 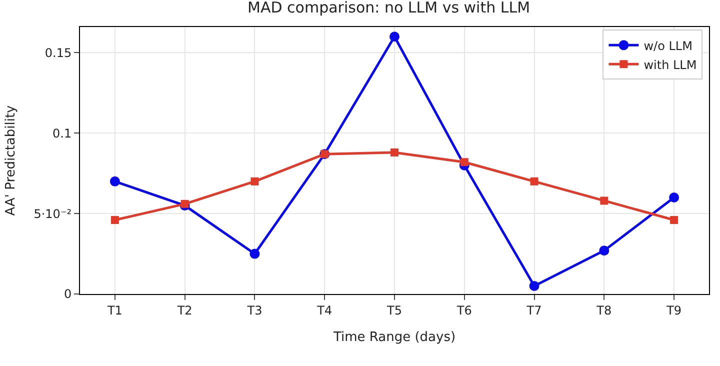 I want to click on y-axis-title: AA' Predictability, so click(x=11, y=160).